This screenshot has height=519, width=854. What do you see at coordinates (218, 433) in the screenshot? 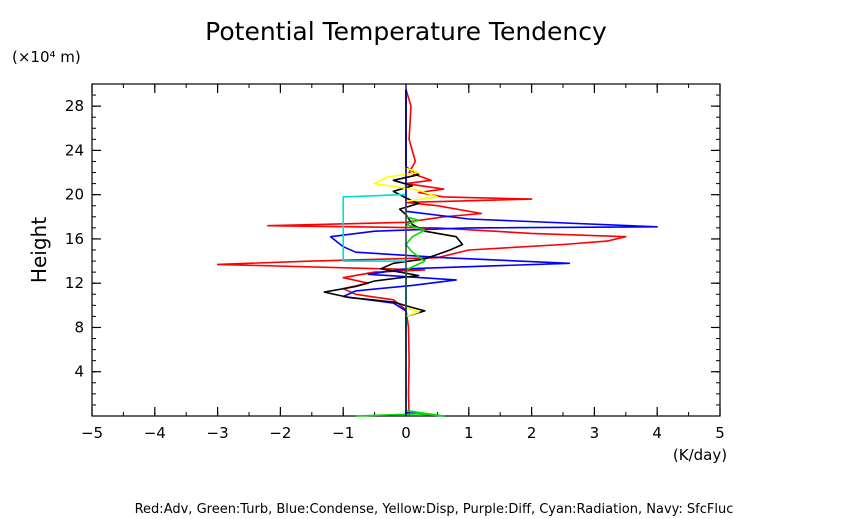
I see `x-tick-label: −3` at bounding box center [218, 433].